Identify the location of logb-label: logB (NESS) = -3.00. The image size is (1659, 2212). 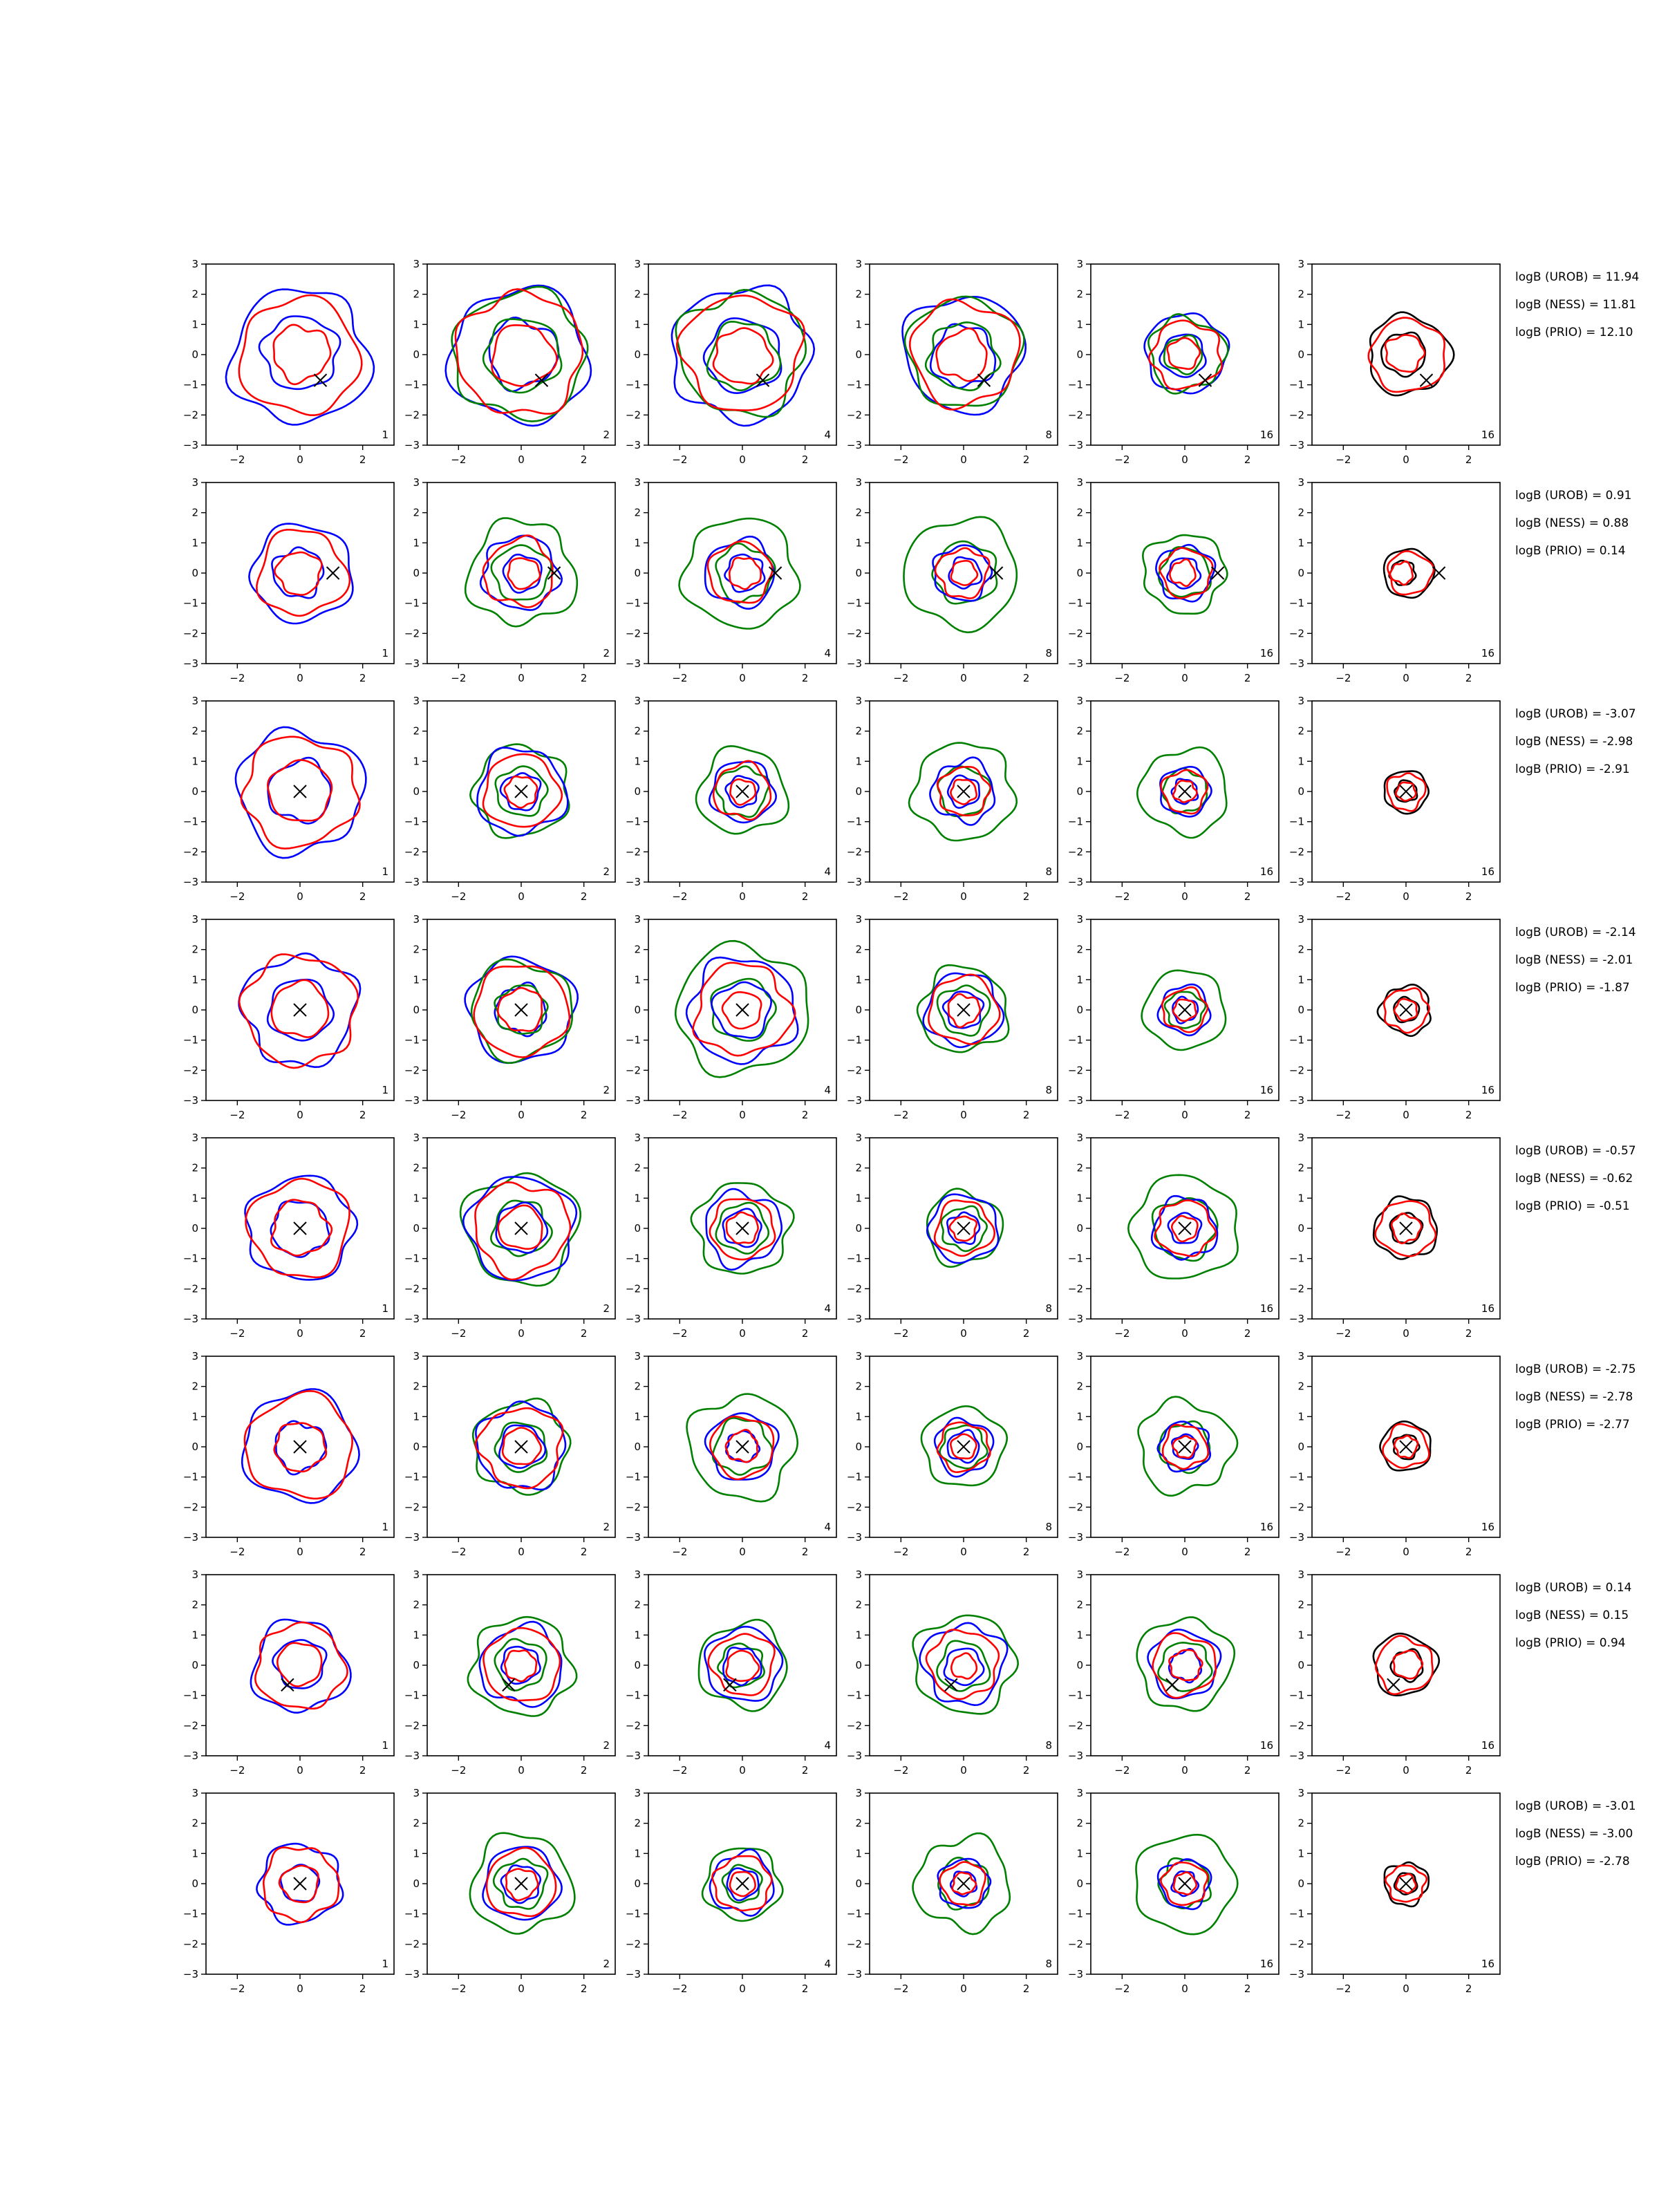
(1574, 1834).